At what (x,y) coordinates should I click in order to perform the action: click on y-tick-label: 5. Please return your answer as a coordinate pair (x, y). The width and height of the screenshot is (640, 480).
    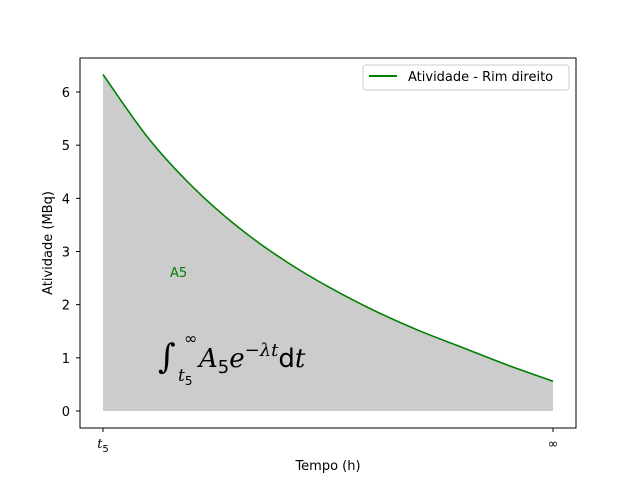
    Looking at the image, I should click on (66, 146).